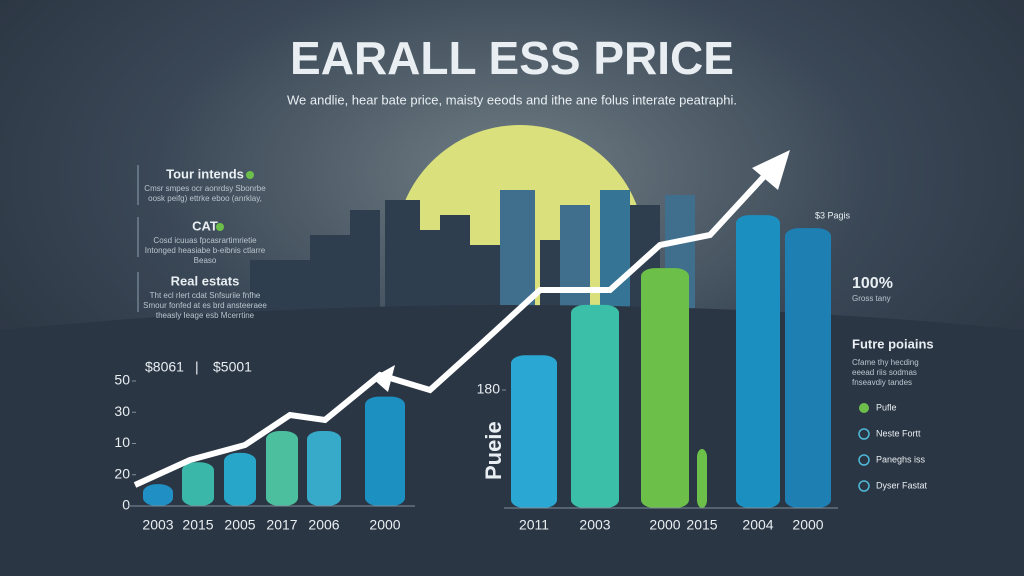  I want to click on legend-label: Pufle, so click(886, 407).